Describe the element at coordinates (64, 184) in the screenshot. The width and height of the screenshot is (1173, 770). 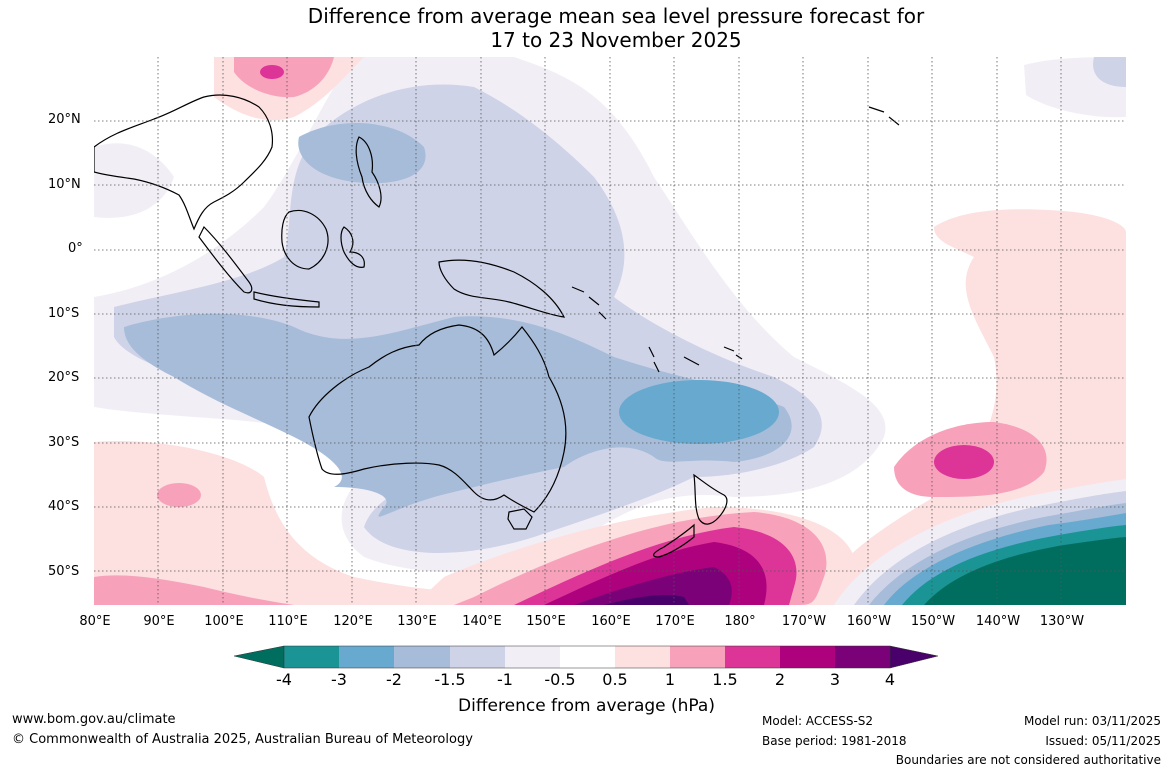
I see `lat-label-10n: 10°N` at that location.